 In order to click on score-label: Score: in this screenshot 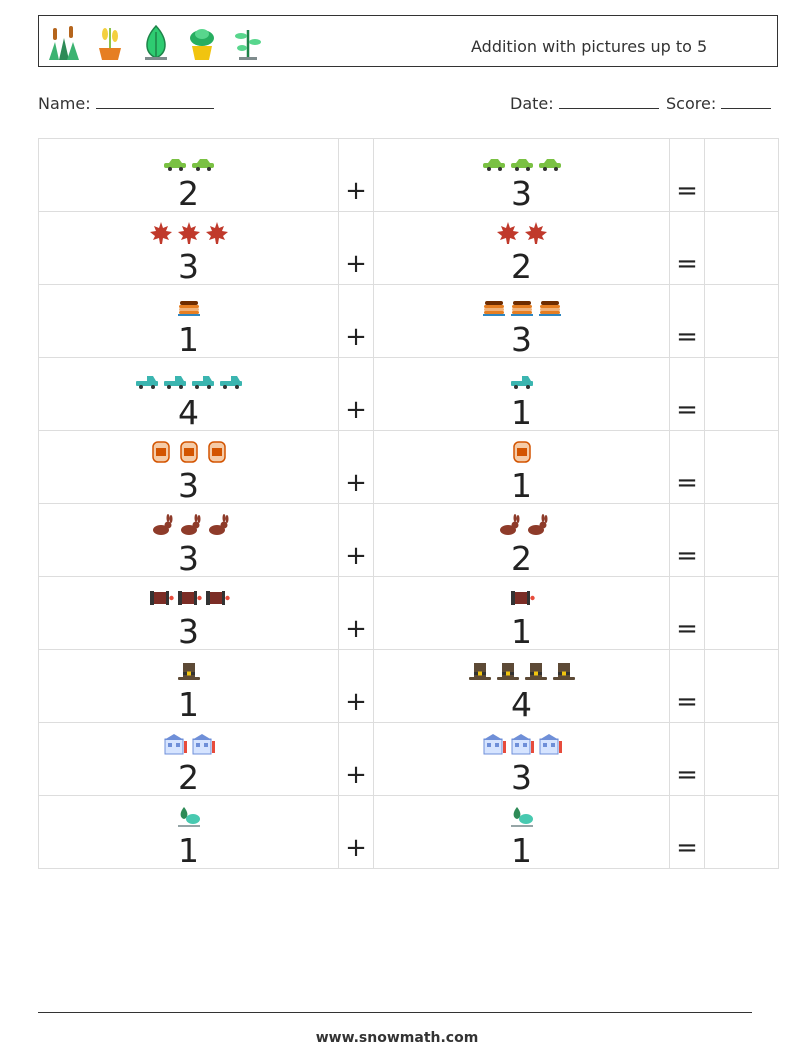, I will do `click(691, 103)`.